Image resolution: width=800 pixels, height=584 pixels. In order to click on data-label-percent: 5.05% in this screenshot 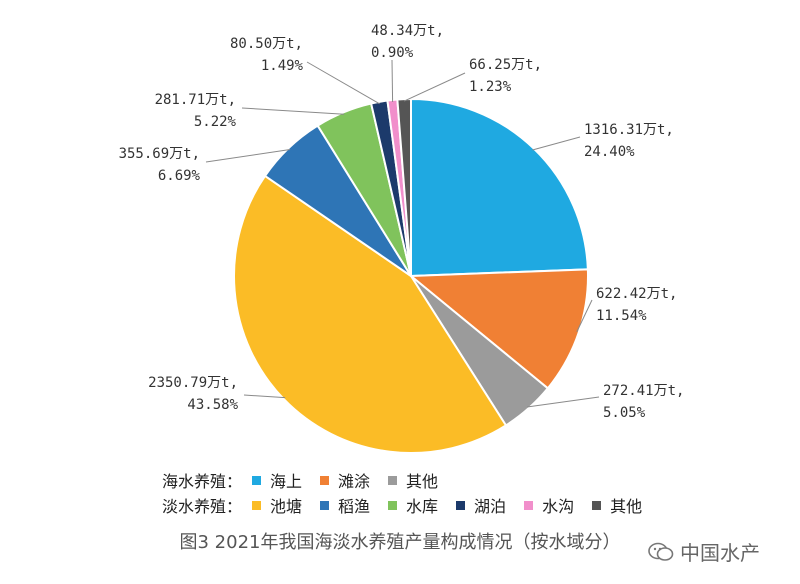, I will do `click(624, 413)`.